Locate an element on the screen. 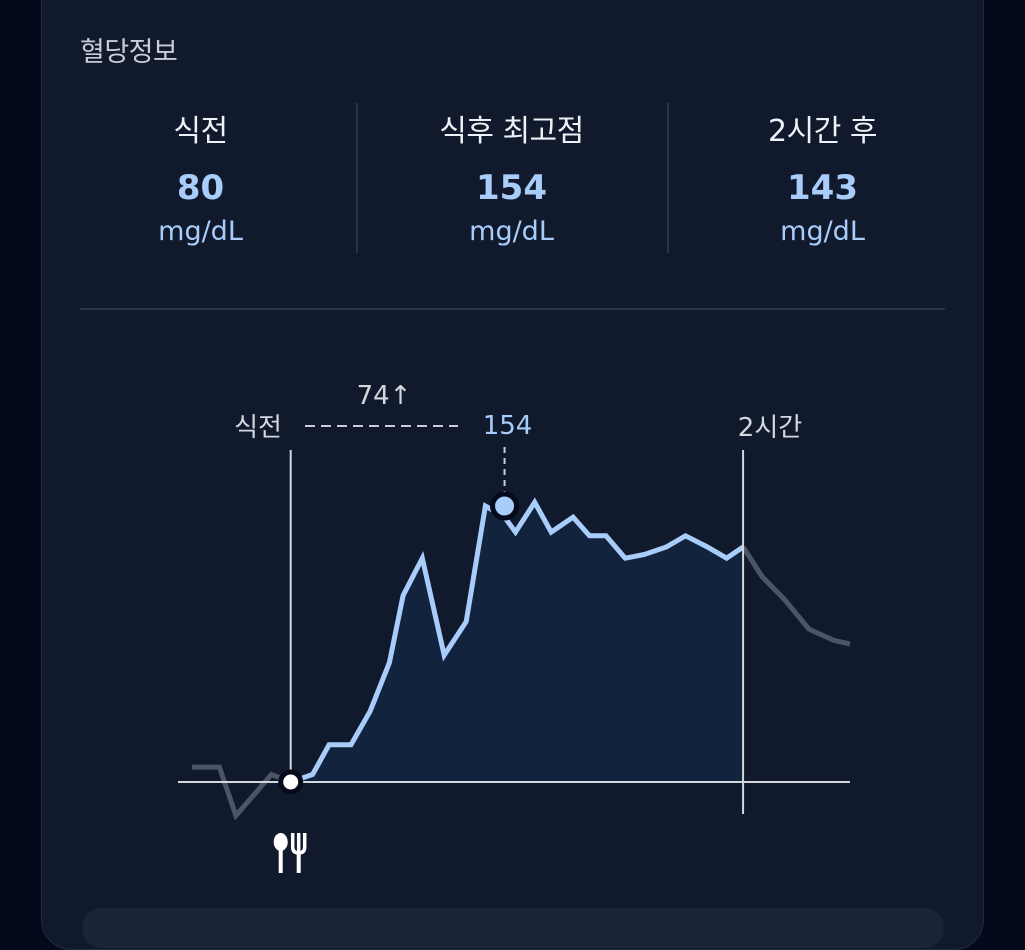 This screenshot has height=950, width=1025. stat-value: 80 is located at coordinates (200, 188).